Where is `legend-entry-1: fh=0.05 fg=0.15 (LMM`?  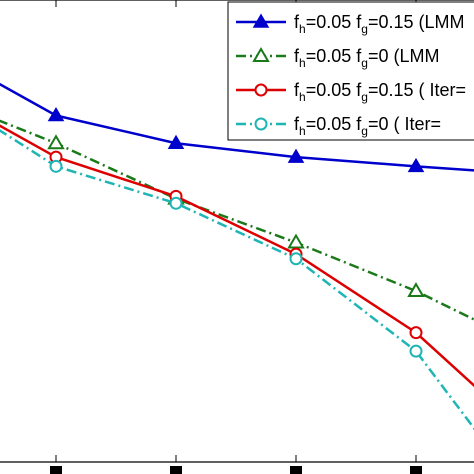 legend-entry-1: fh=0.05 fg=0.15 (LMM is located at coordinates (350, 24).